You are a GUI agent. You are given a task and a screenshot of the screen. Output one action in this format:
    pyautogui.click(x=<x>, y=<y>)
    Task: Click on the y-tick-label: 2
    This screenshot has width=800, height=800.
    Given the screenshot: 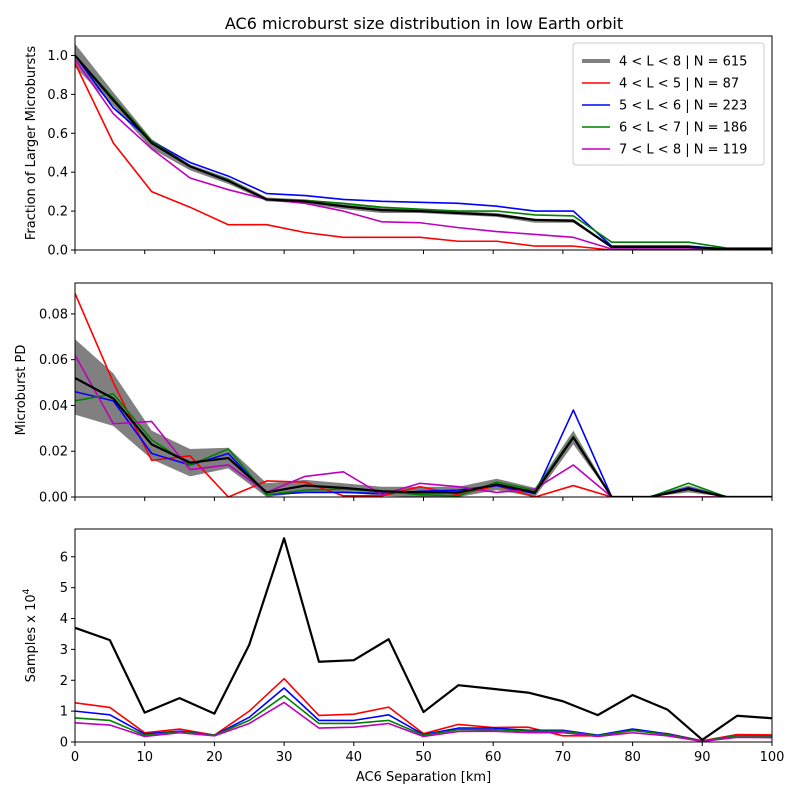 What is the action you would take?
    pyautogui.click(x=64, y=681)
    